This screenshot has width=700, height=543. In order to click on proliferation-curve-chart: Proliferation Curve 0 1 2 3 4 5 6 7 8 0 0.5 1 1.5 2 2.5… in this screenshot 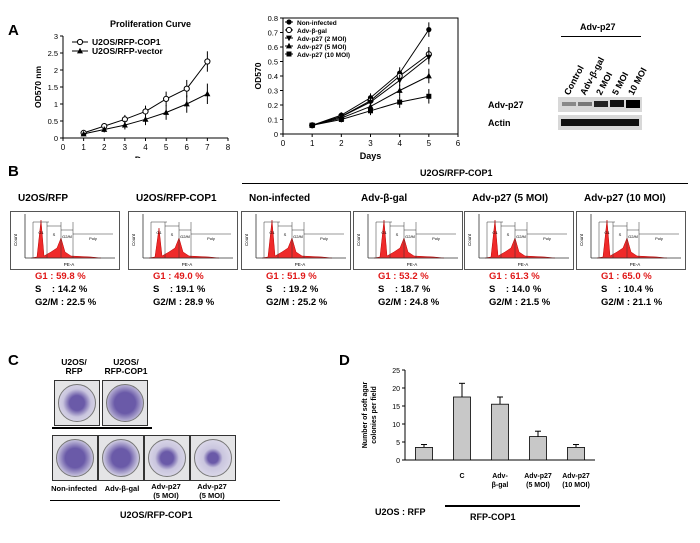, I will do `click(132, 88)`.